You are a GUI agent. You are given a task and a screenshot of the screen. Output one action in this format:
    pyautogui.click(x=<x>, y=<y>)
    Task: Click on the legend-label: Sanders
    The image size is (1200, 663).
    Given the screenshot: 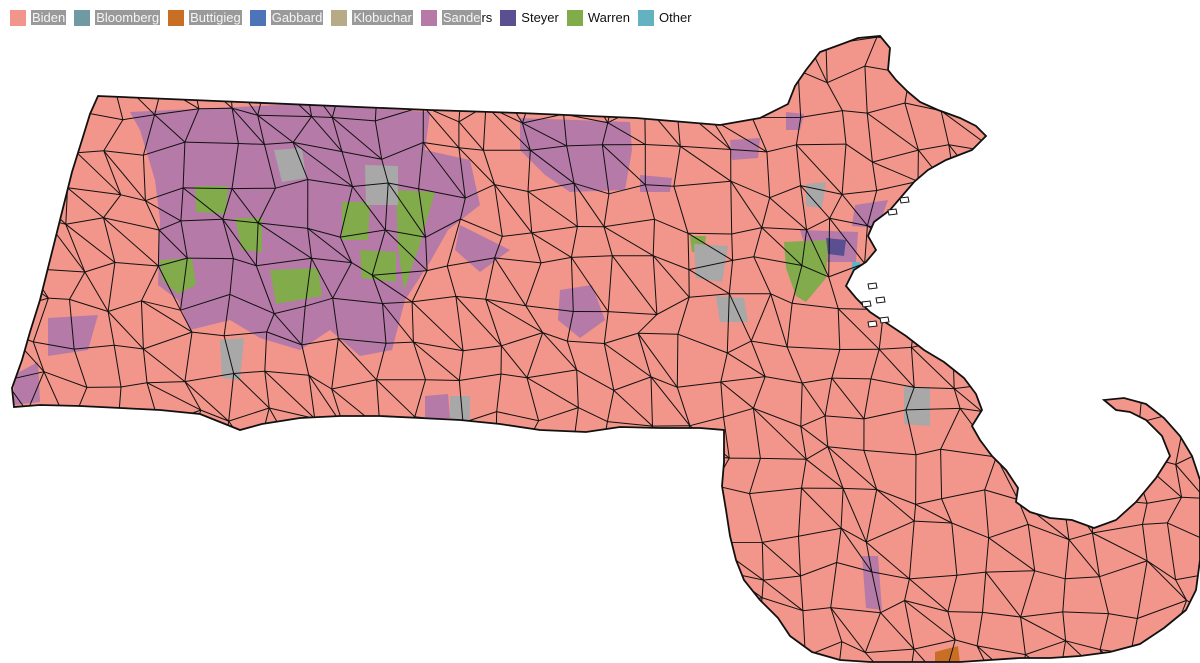 What is the action you would take?
    pyautogui.click(x=466, y=18)
    